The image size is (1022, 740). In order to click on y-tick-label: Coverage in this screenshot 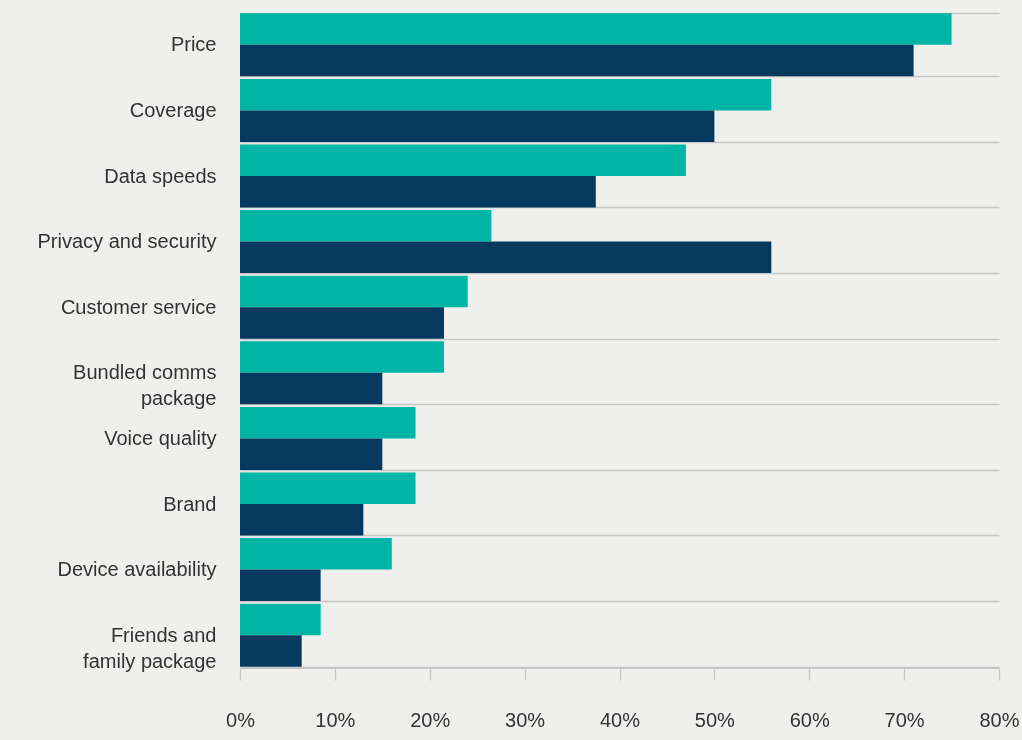, I will do `click(173, 109)`.